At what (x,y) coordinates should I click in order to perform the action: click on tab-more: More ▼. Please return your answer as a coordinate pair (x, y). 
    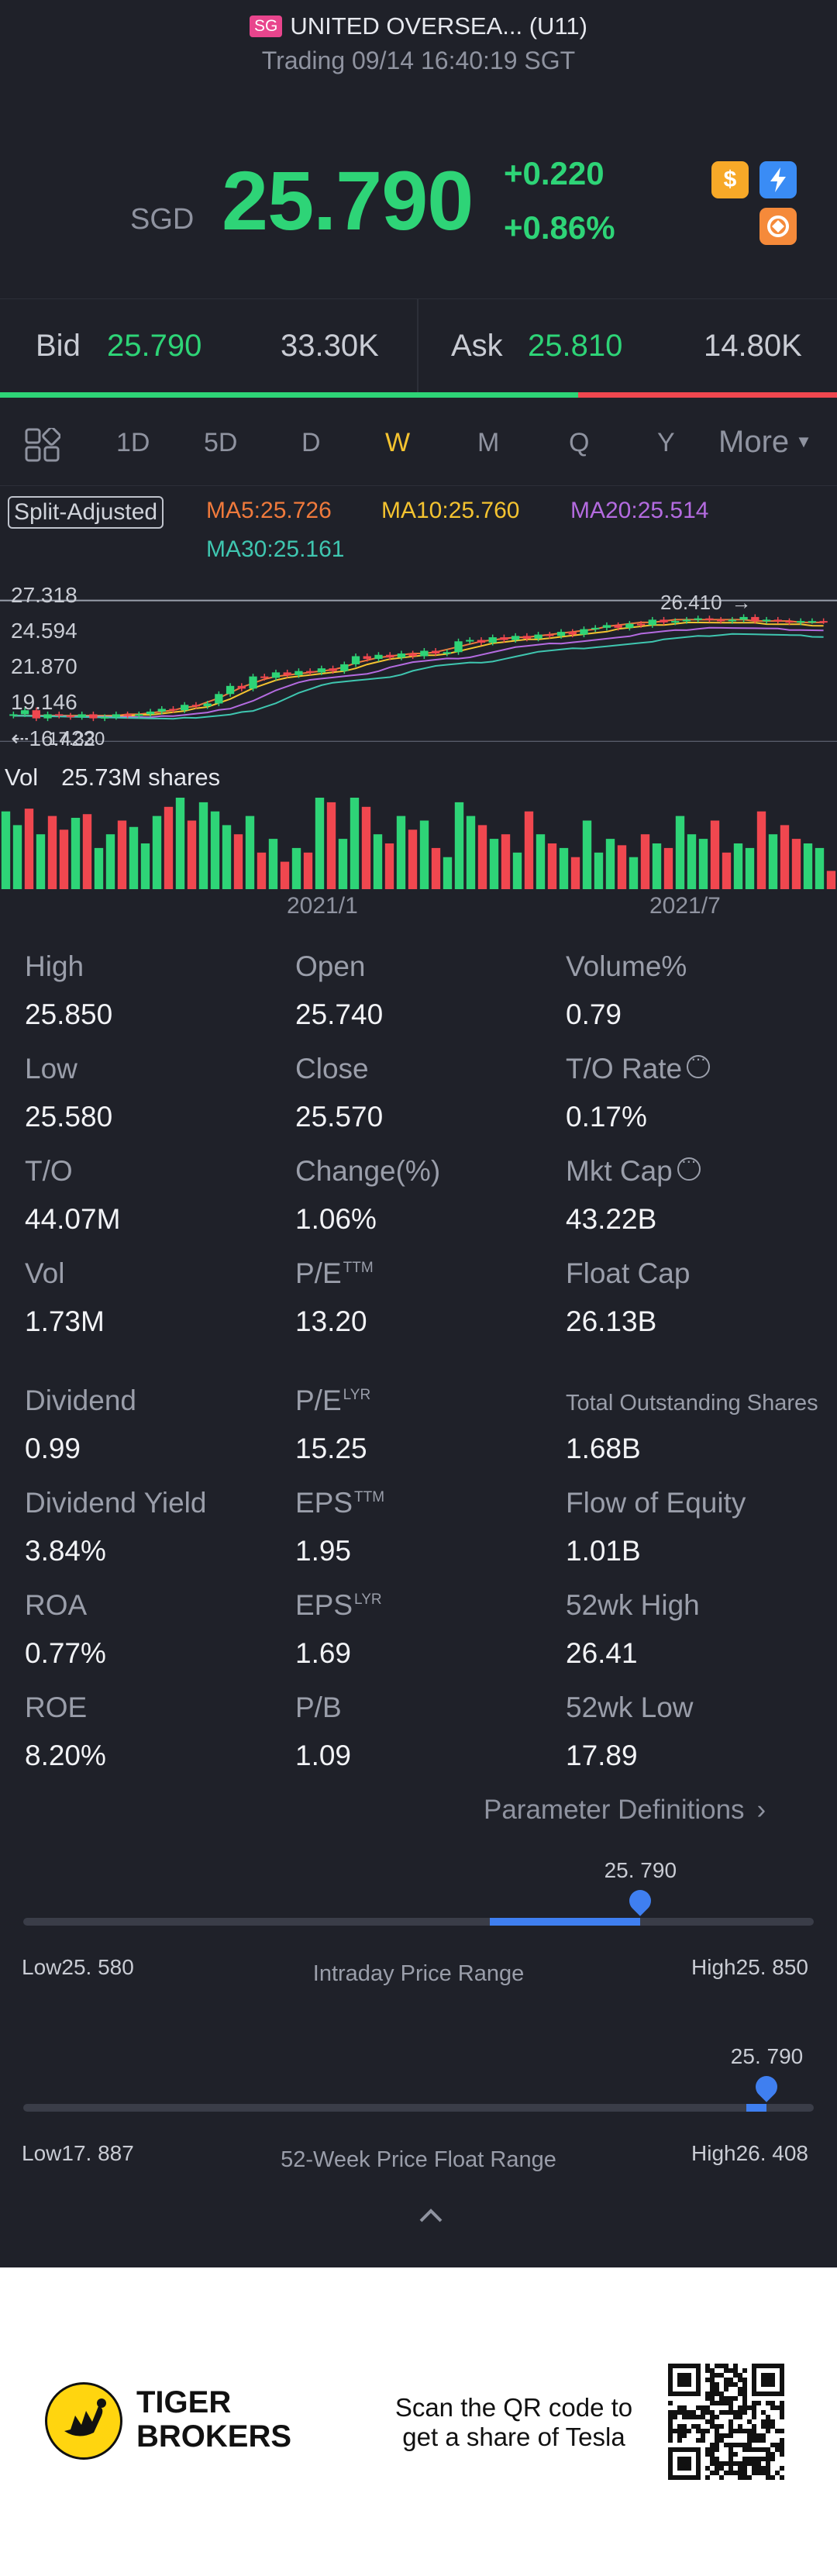
    Looking at the image, I should click on (765, 442).